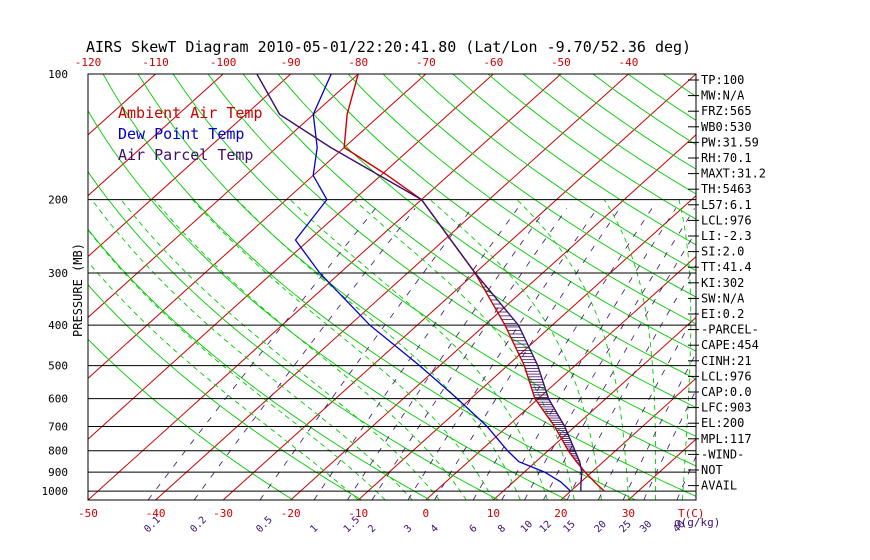 This screenshot has width=870, height=560. Describe the element at coordinates (190, 113) in the screenshot. I see `legend-entry: Ambient Air Temp` at that location.